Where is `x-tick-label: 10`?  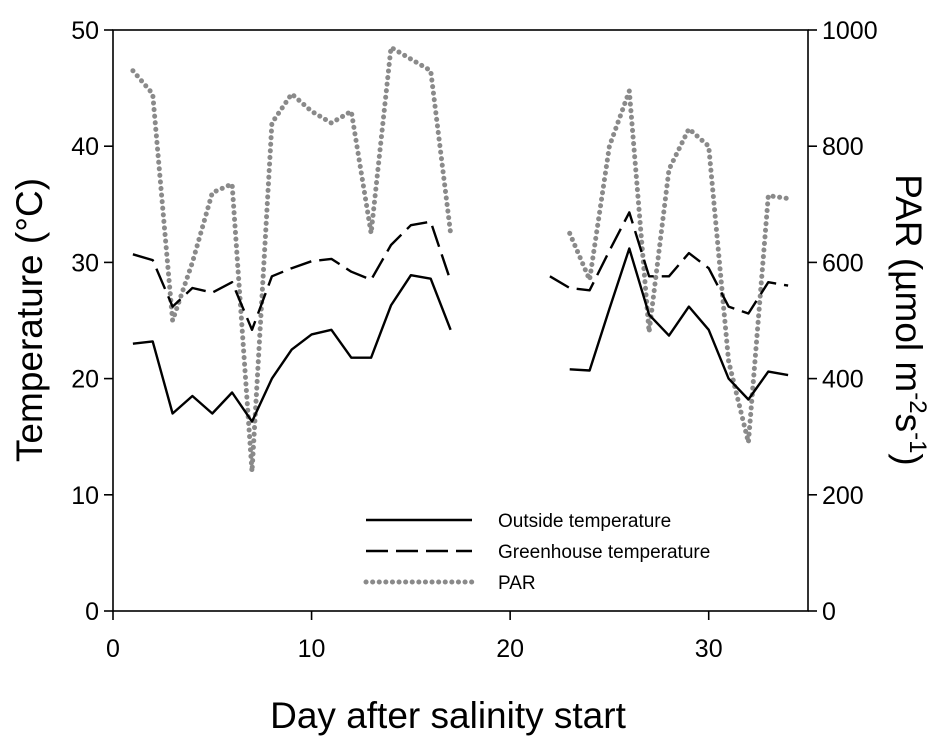
x-tick-label: 10 is located at coordinates (312, 649).